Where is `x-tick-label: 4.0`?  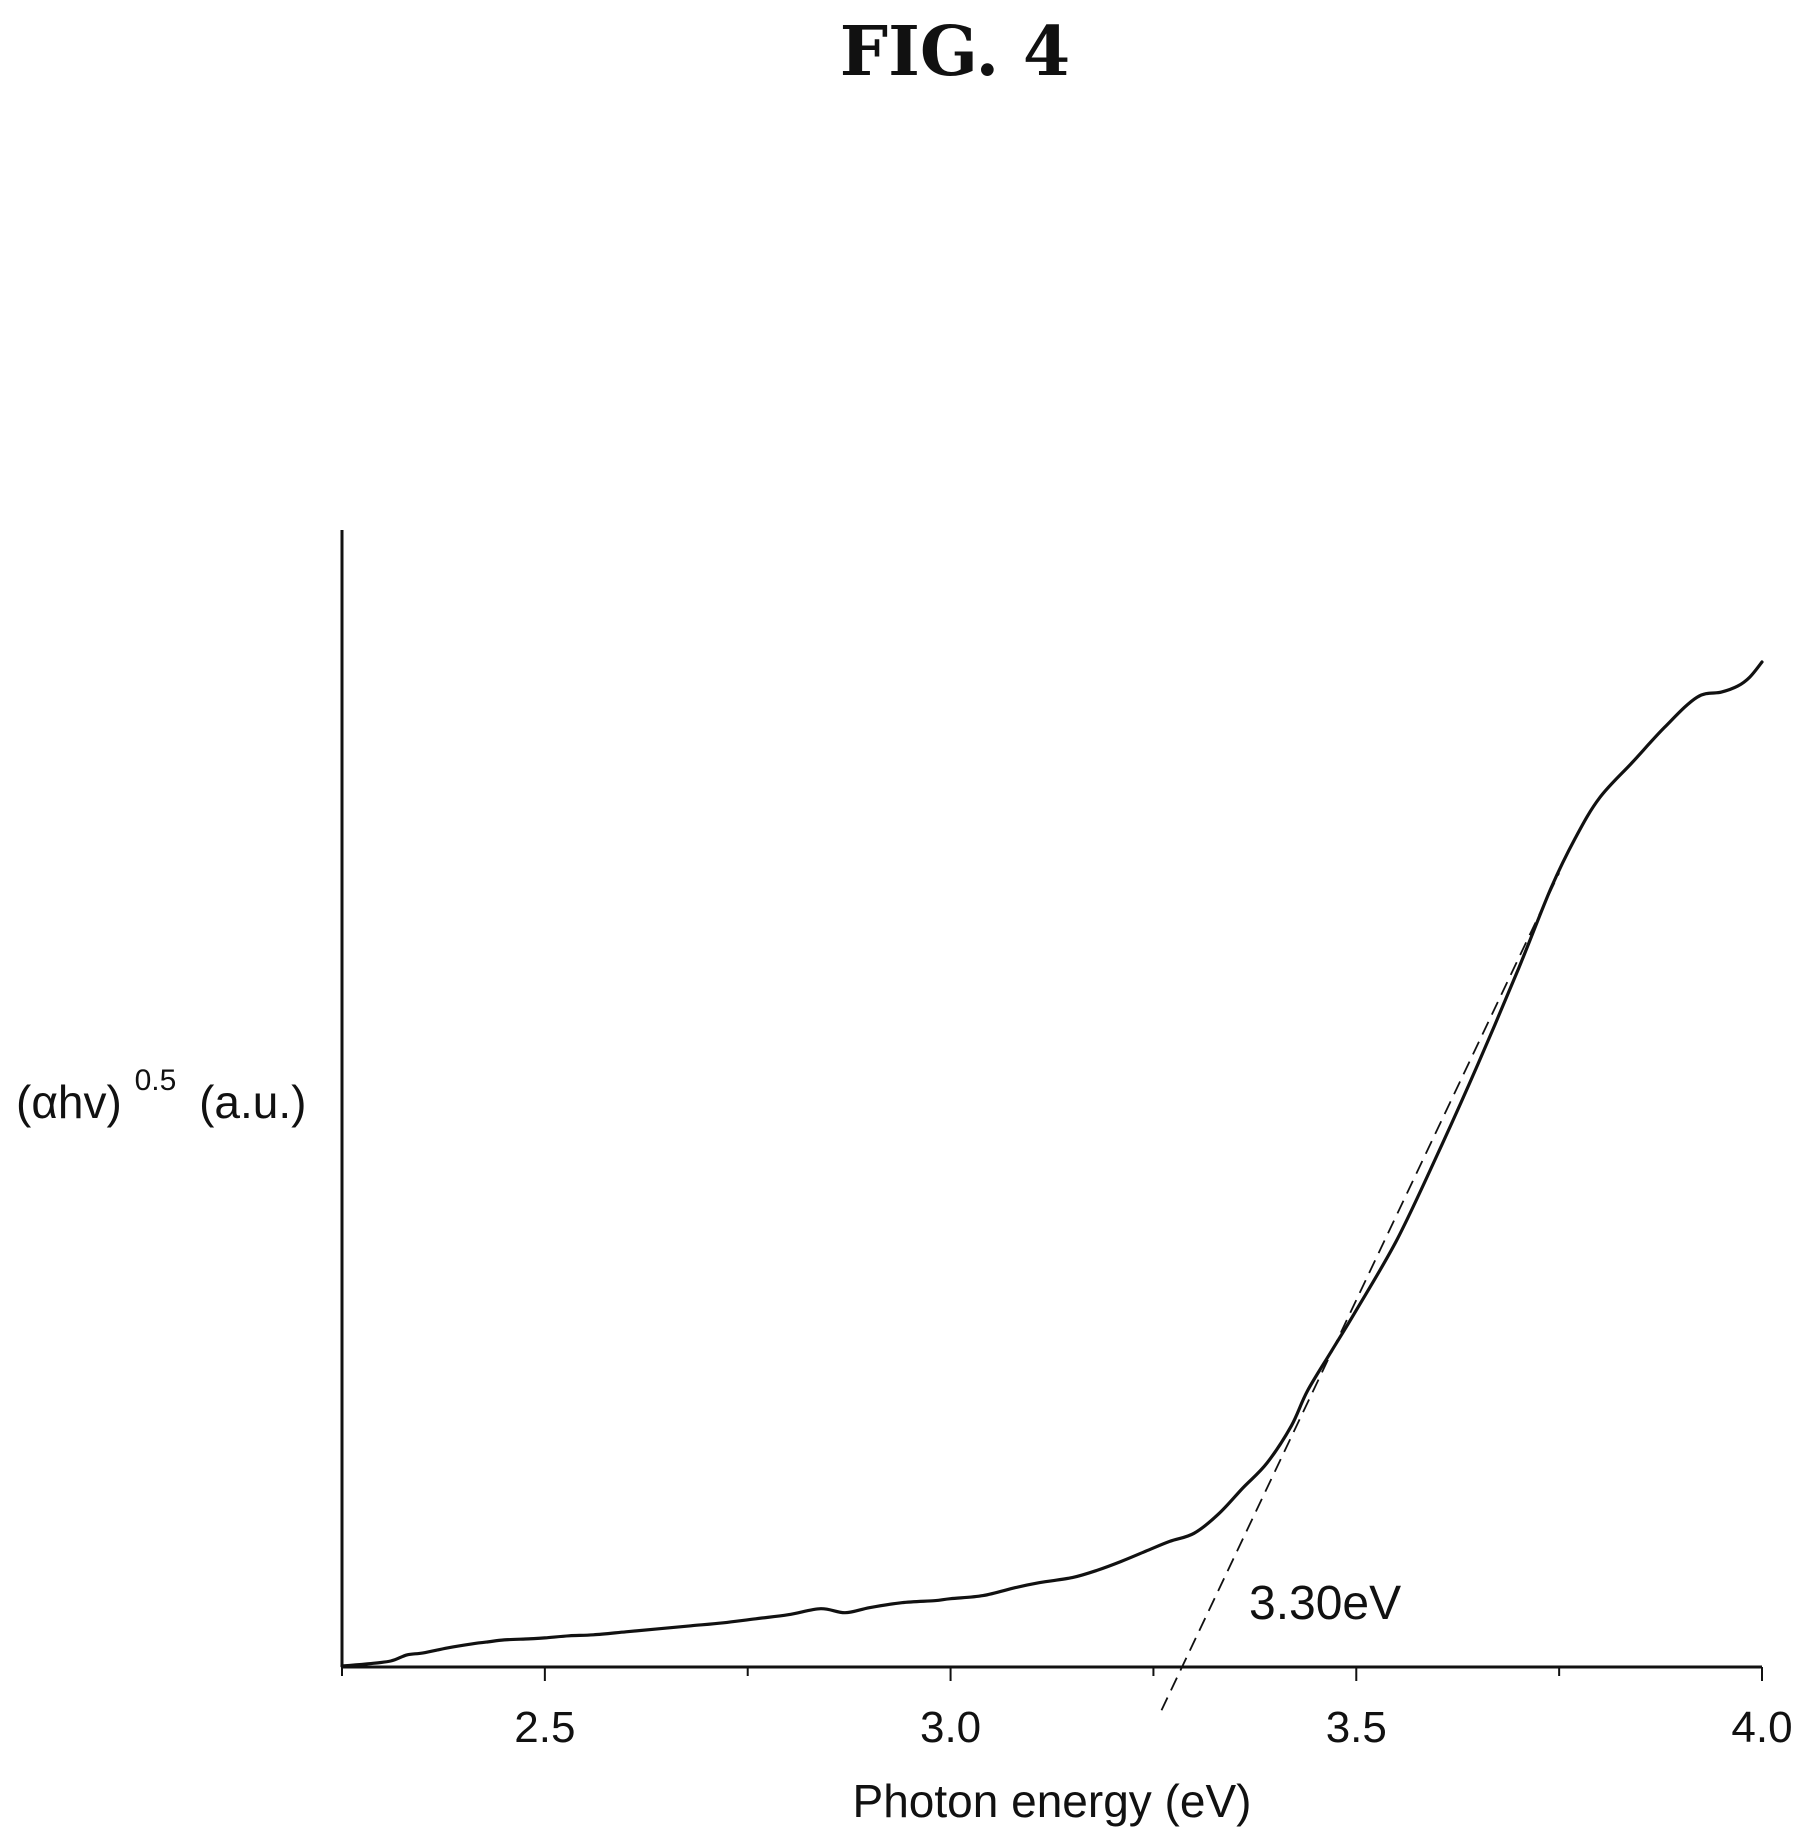
x-tick-label: 4.0 is located at coordinates (1761, 1727).